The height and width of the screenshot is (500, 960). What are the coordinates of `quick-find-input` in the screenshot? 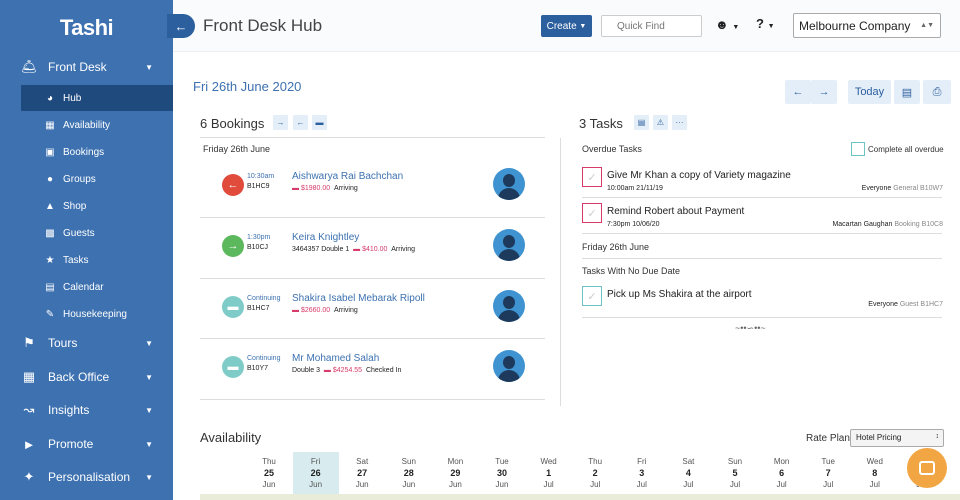 It's located at (651, 26).